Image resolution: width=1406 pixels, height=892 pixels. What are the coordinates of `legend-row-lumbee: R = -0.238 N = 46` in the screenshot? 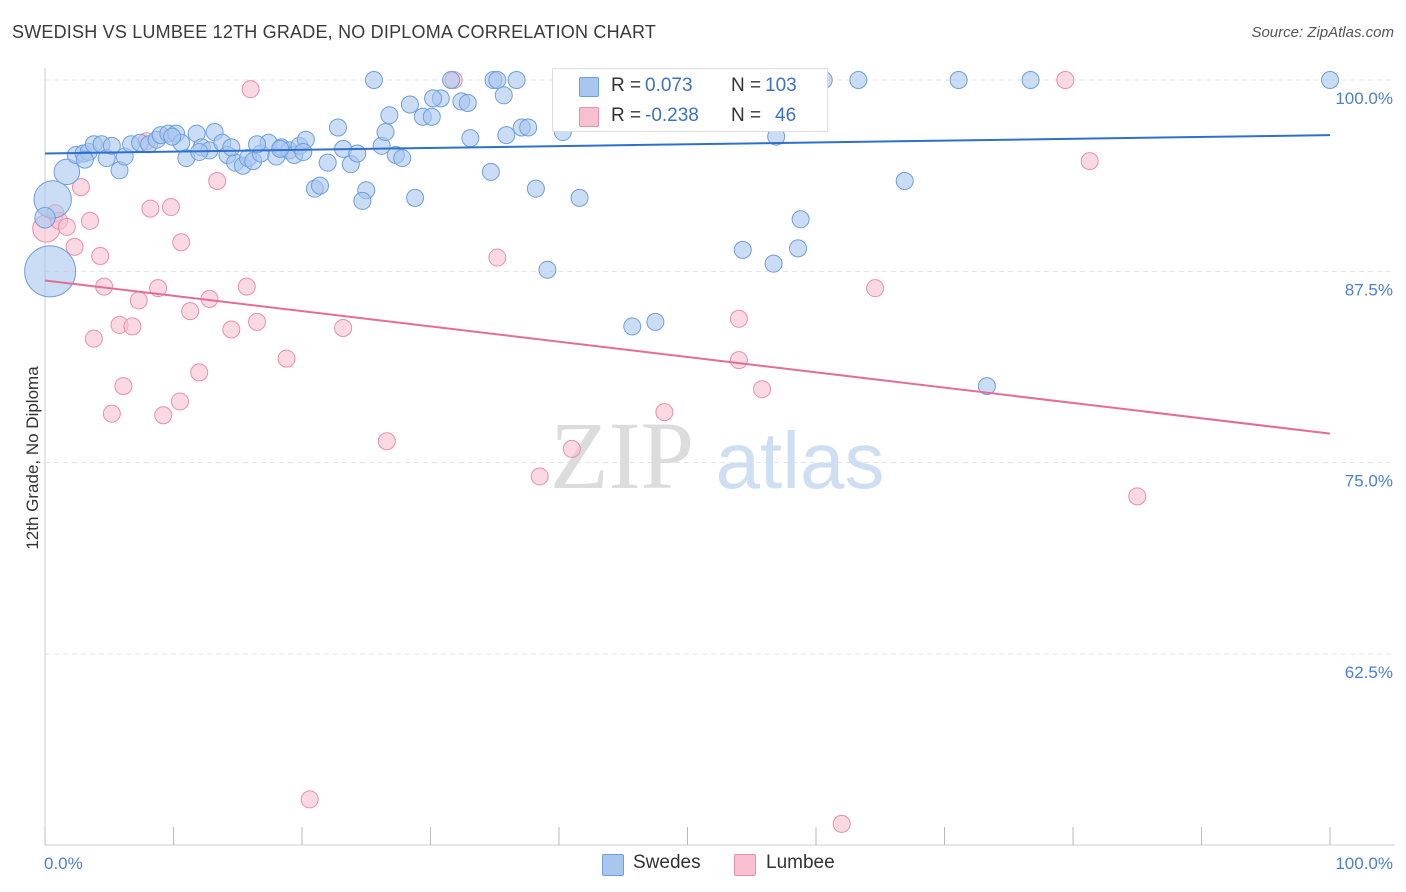 It's located at (690, 116).